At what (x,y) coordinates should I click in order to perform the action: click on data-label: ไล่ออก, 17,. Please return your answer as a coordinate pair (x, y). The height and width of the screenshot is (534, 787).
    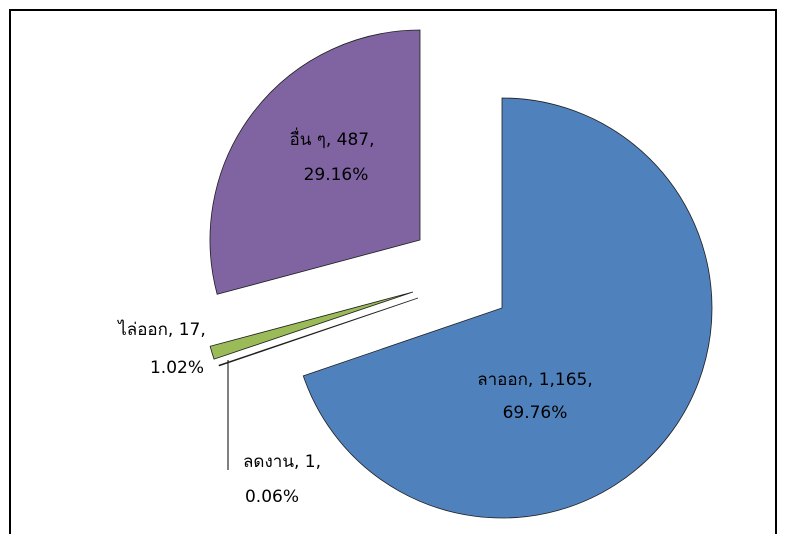
    Looking at the image, I should click on (161, 329).